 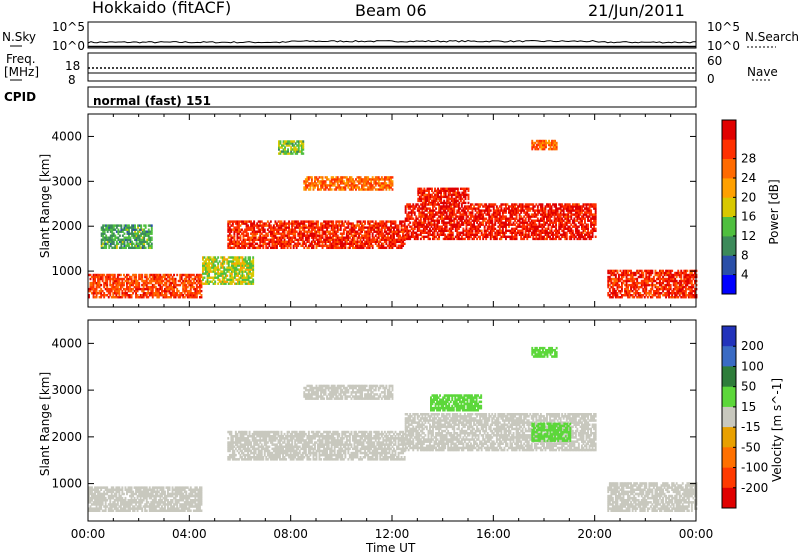 I want to click on freq-panel, so click(x=392, y=67).